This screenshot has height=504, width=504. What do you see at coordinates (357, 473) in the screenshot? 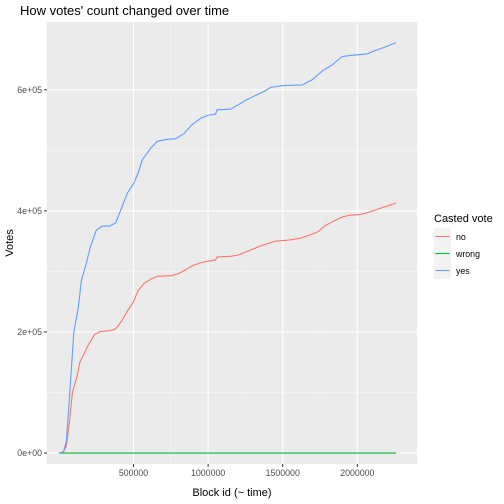
I see `x-tick-label: 2000000` at bounding box center [357, 473].